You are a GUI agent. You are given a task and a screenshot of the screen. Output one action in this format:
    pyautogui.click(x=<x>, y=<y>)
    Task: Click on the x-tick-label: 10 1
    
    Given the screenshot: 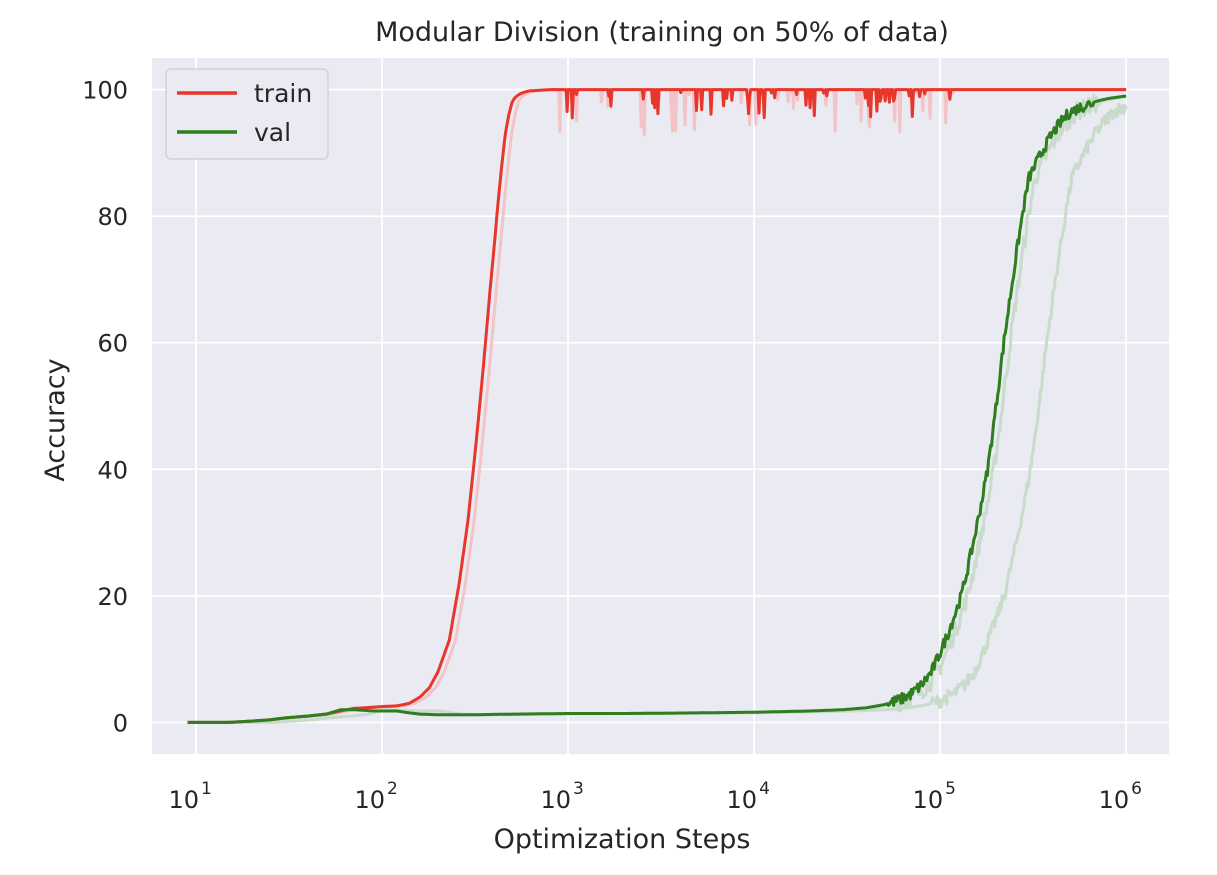 What is the action you would take?
    pyautogui.click(x=189, y=796)
    